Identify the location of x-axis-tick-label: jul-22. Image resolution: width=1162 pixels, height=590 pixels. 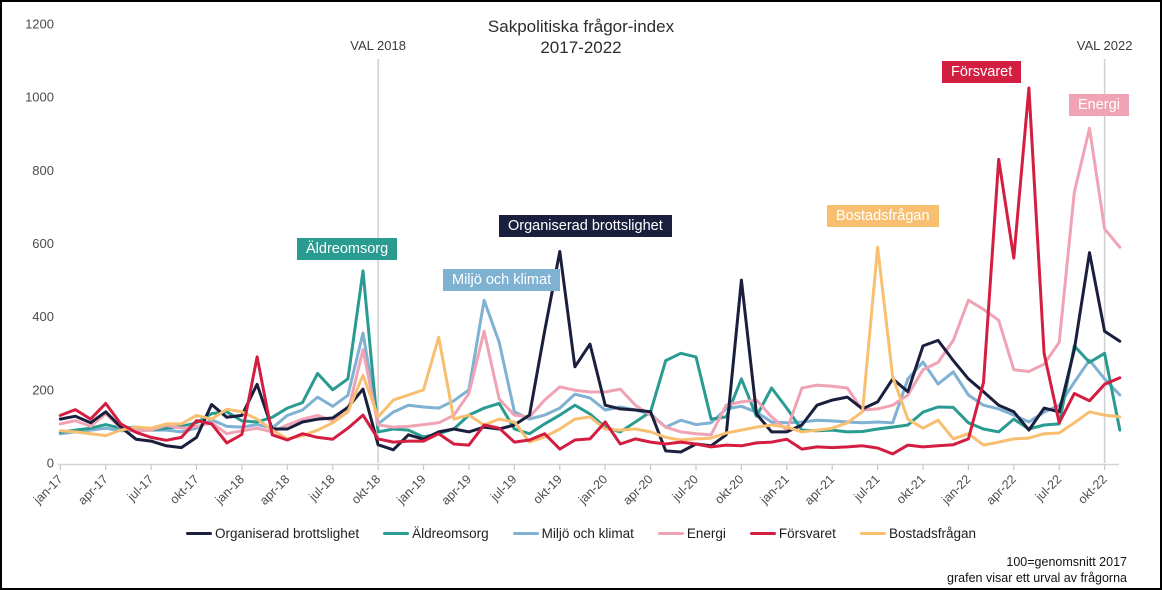
(1048, 488).